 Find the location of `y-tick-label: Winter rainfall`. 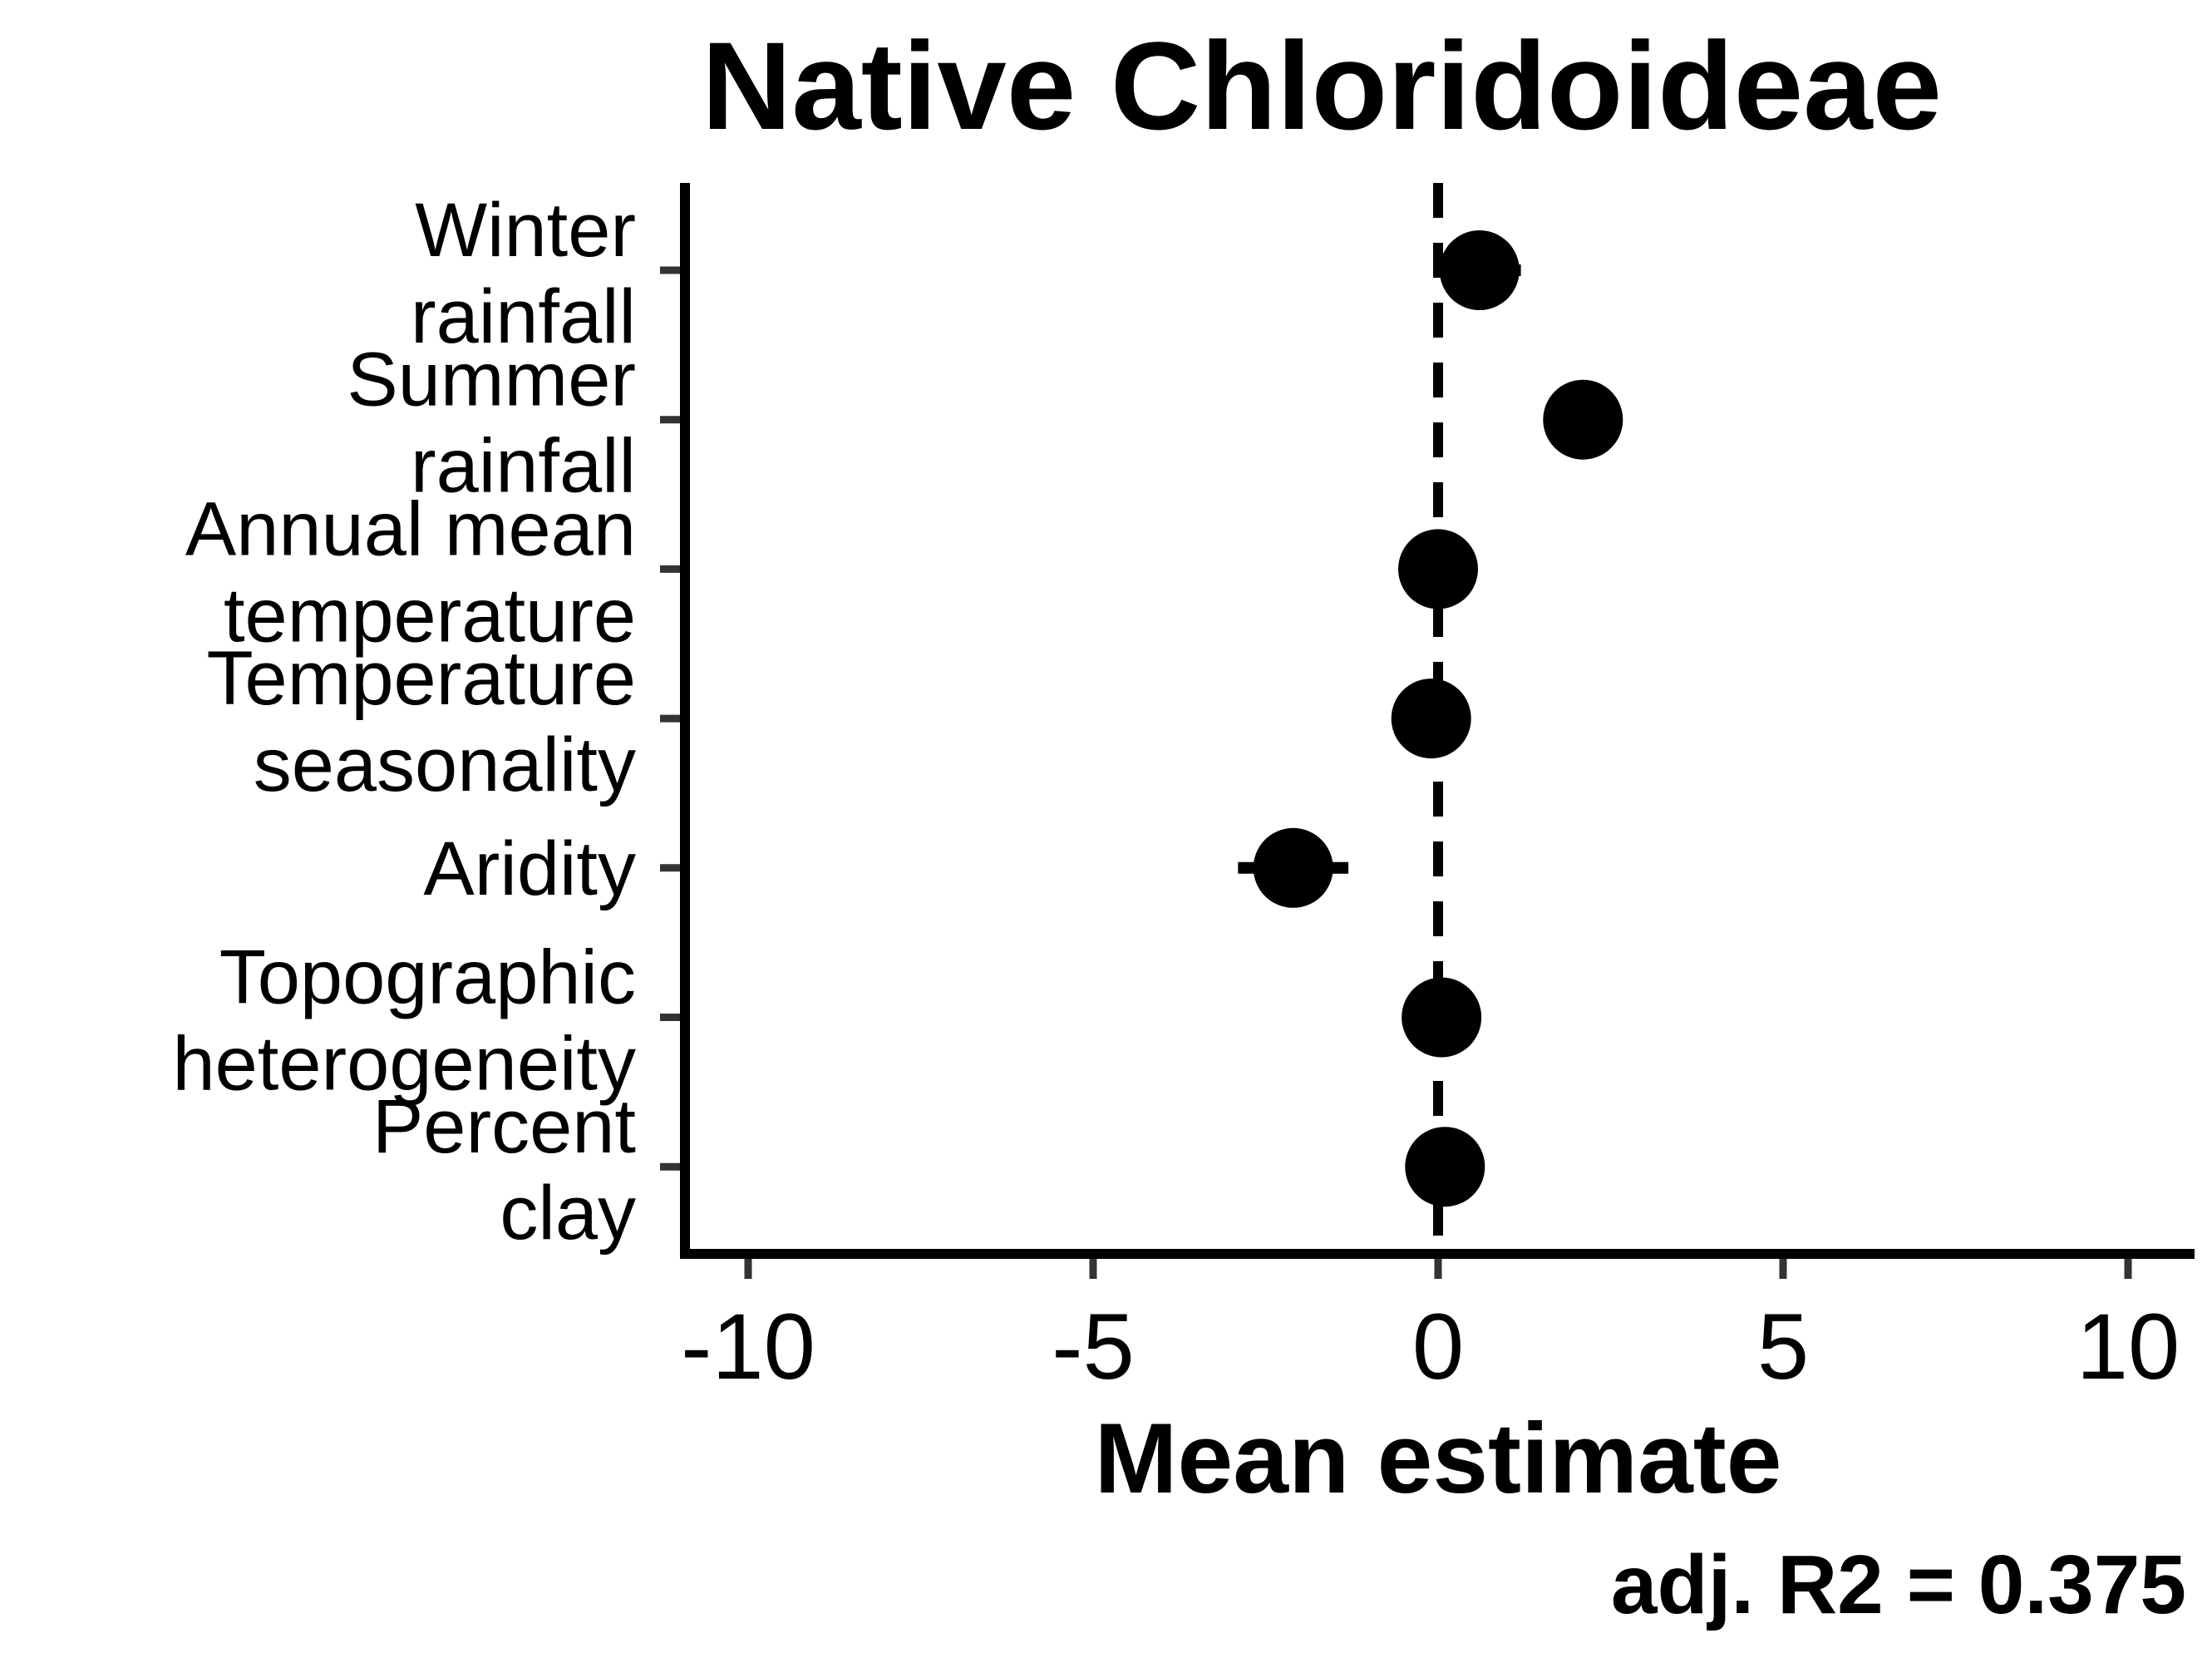

y-tick-label: Winter rainfall is located at coordinates (523, 273).